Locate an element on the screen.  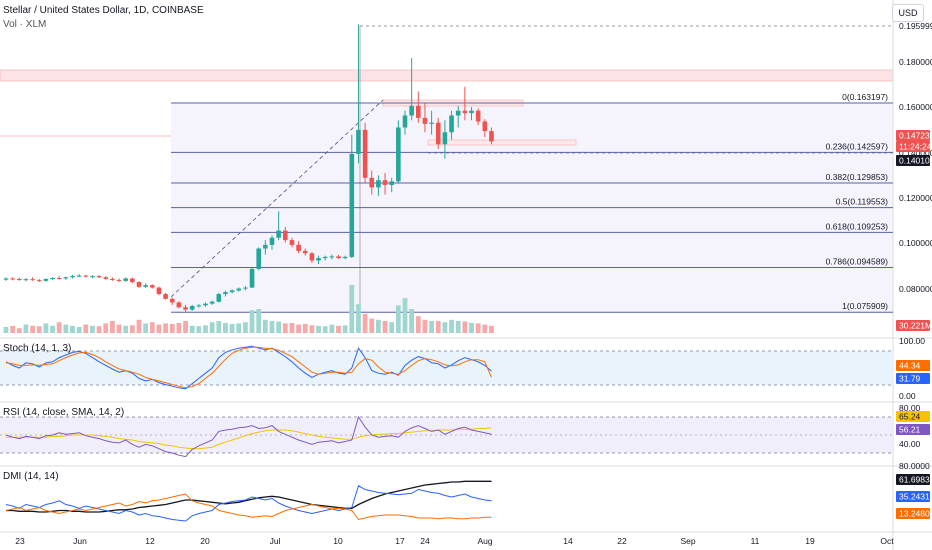
fib-trend-line is located at coordinates (277, 198).